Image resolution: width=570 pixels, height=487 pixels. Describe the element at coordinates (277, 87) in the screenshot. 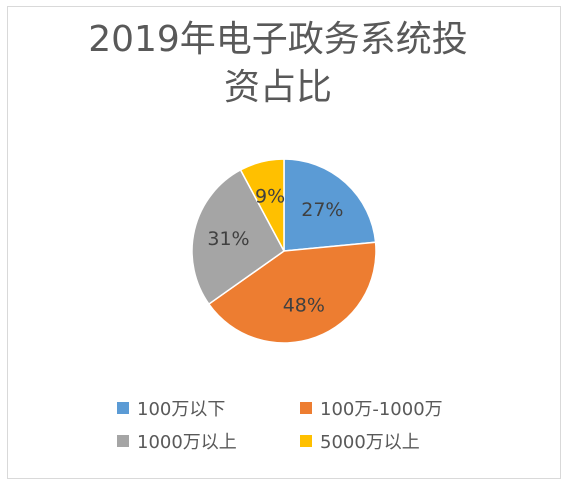

I see `chart-title-line-2: 资占比` at that location.